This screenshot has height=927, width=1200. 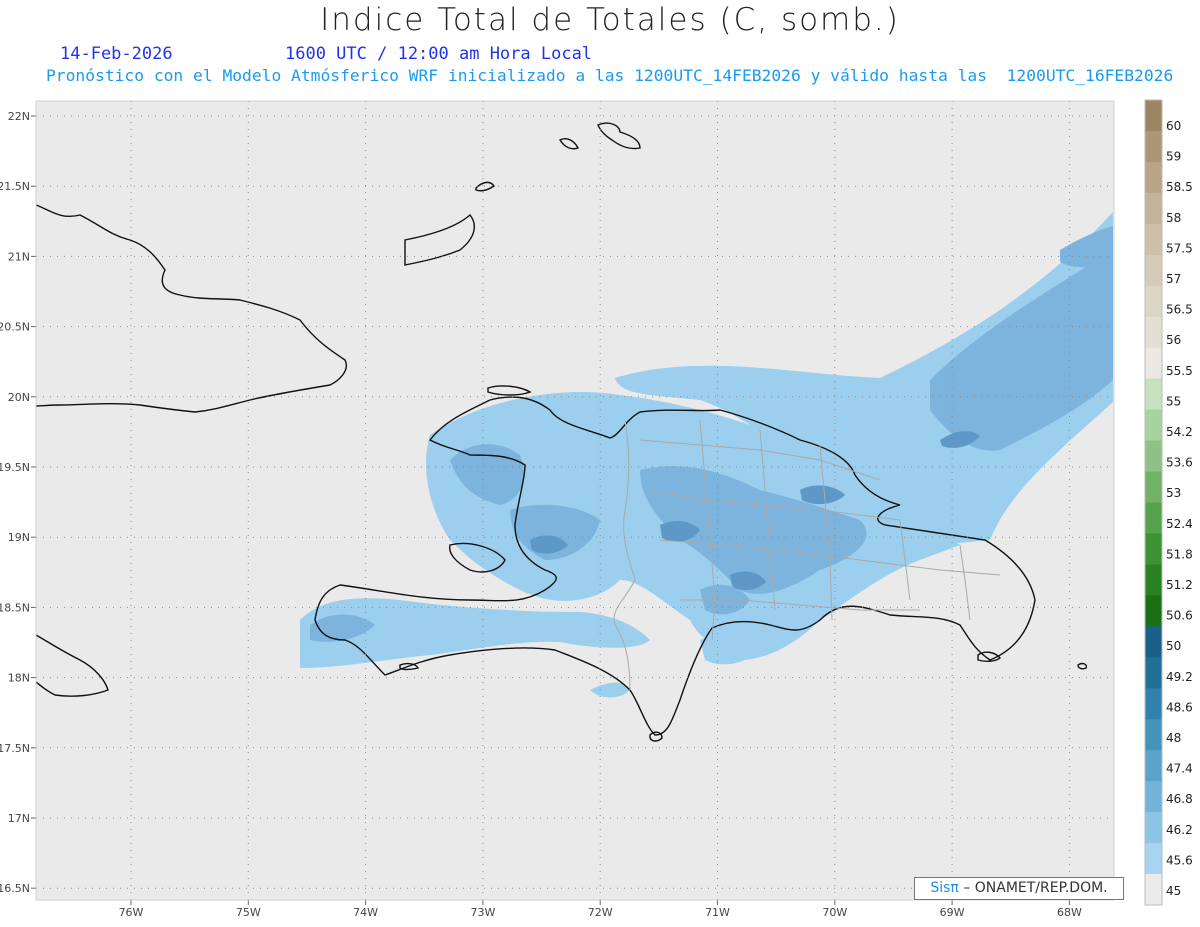 I want to click on colorbar-label: 60, so click(x=1173, y=126).